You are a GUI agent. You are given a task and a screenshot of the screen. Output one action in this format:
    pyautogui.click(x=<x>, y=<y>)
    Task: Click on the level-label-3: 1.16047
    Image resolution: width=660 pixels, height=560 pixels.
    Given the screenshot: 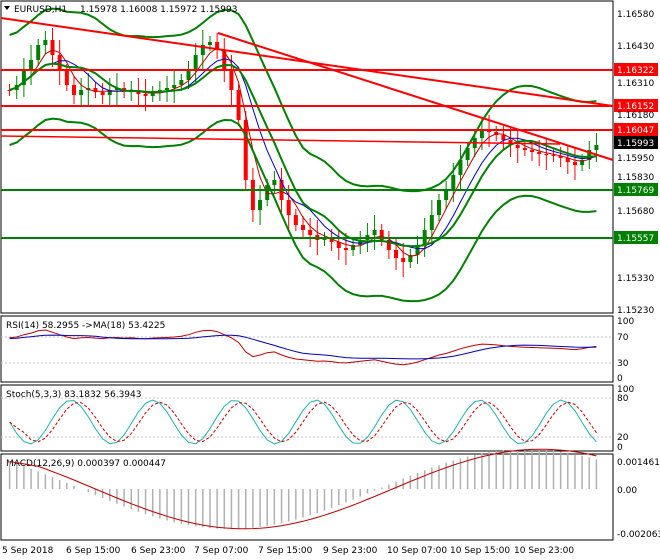 What is the action you would take?
    pyautogui.click(x=636, y=129)
    